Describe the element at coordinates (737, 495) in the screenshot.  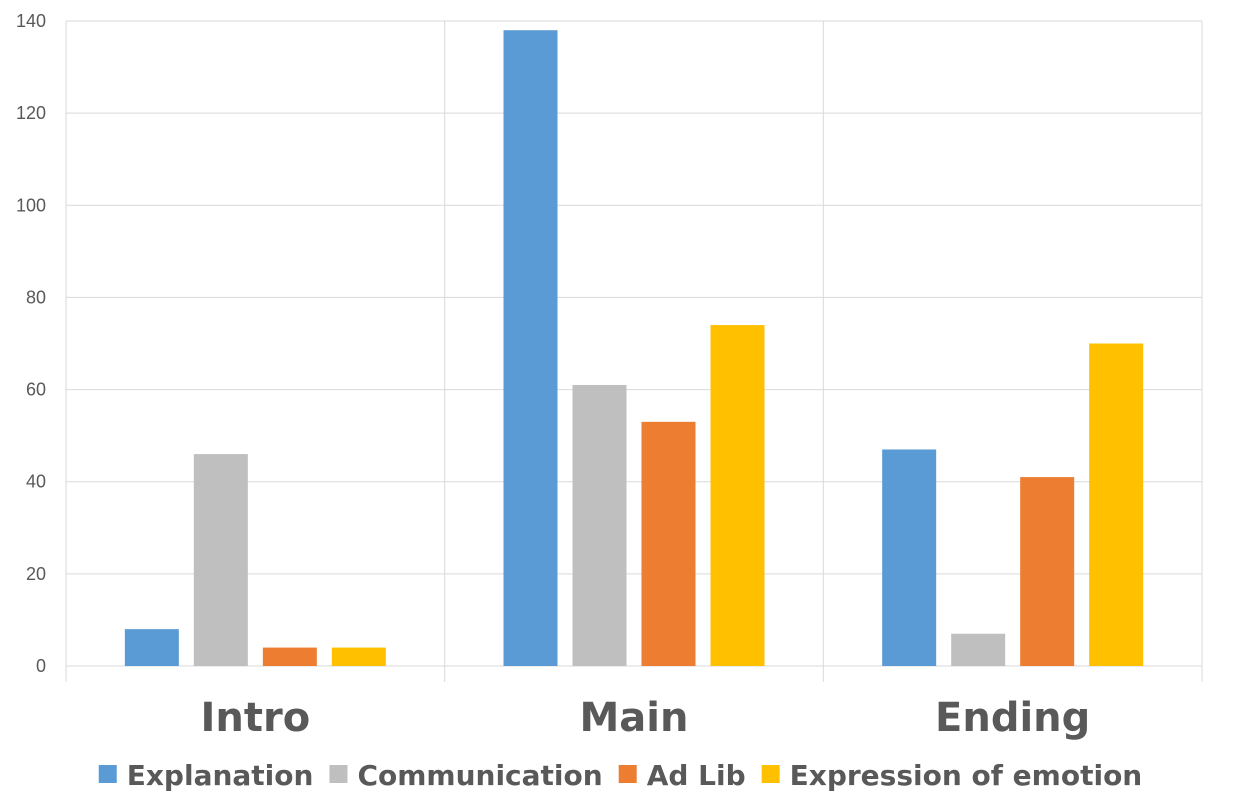
I see `bar-main-expression-of-emotion` at that location.